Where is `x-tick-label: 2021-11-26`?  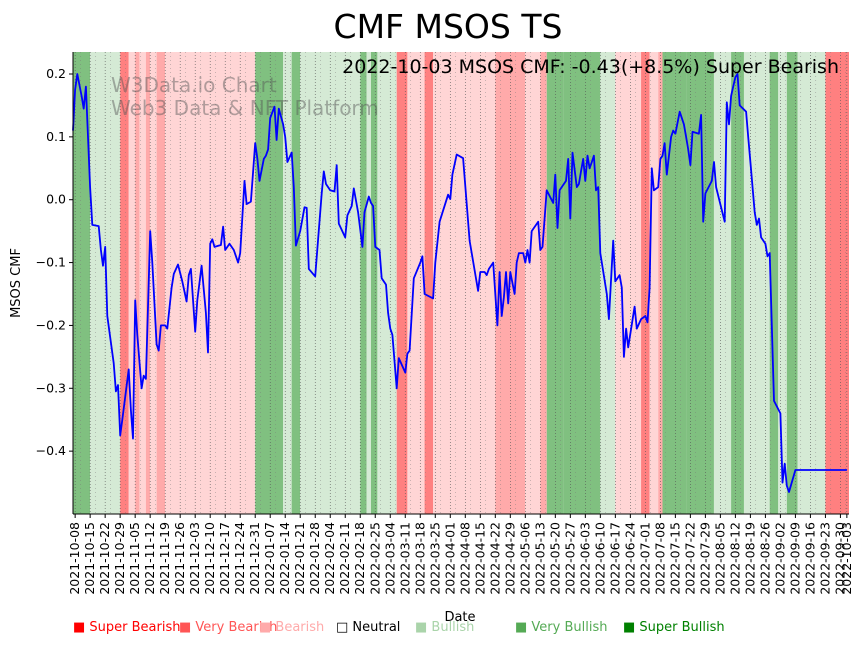
x-tick-label: 2021-11-26 is located at coordinates (179, 558).